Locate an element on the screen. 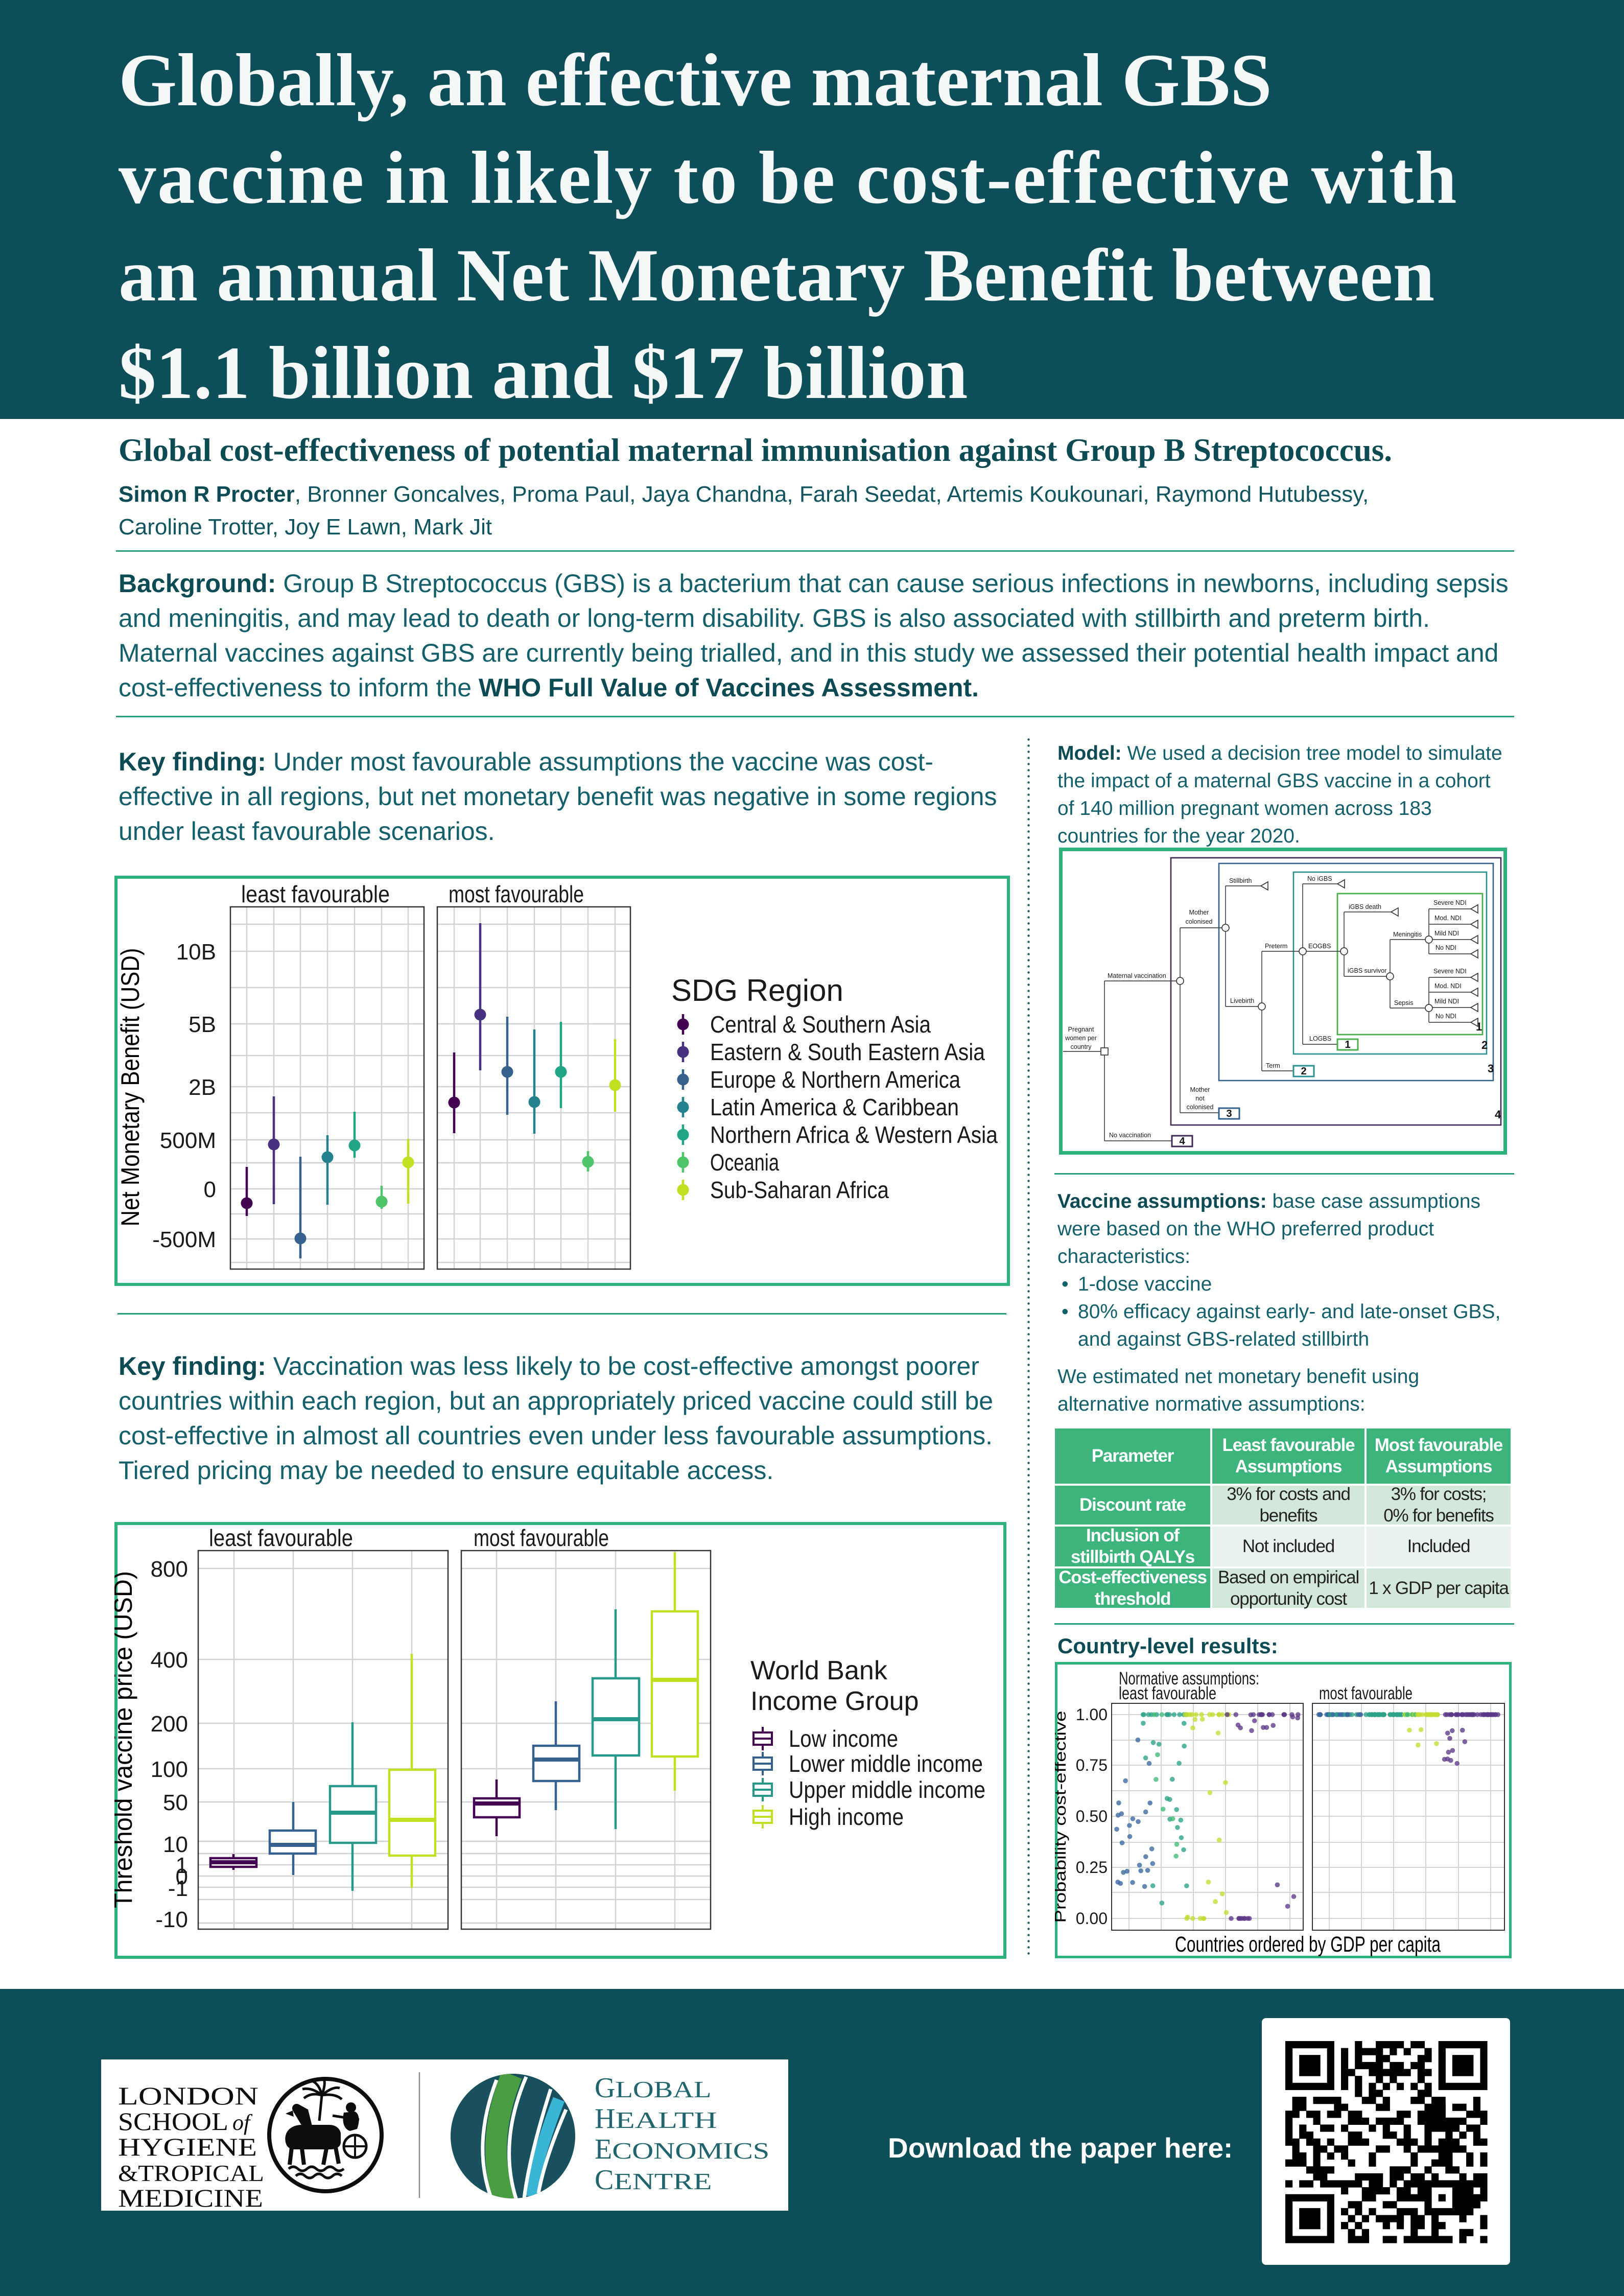 This screenshot has height=2296, width=1624. svg-text: Upper middle income is located at coordinates (887, 1789).